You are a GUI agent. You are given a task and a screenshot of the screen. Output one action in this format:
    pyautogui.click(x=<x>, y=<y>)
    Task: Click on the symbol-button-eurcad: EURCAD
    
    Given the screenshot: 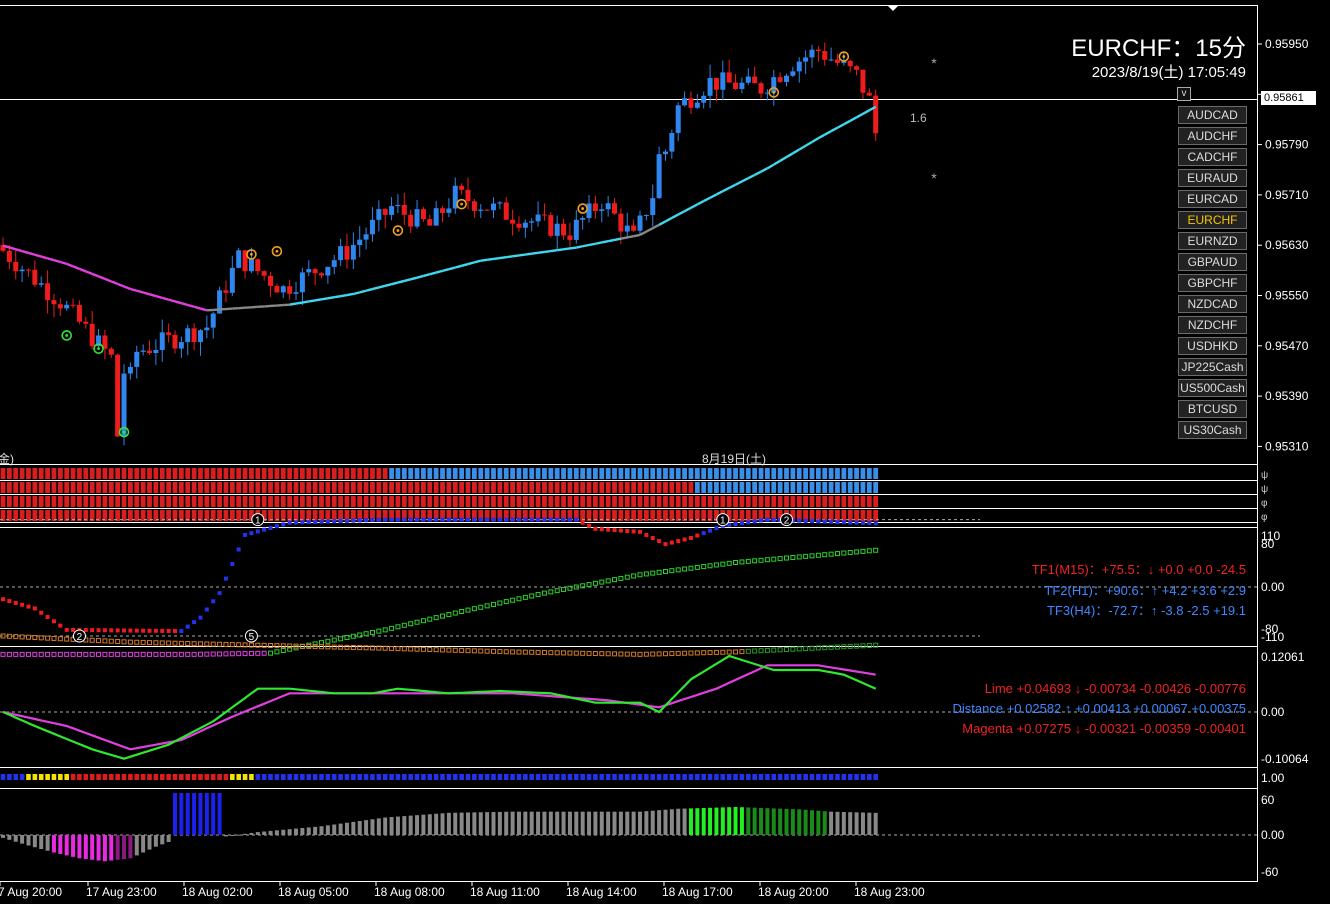 What is the action you would take?
    pyautogui.click(x=1212, y=199)
    